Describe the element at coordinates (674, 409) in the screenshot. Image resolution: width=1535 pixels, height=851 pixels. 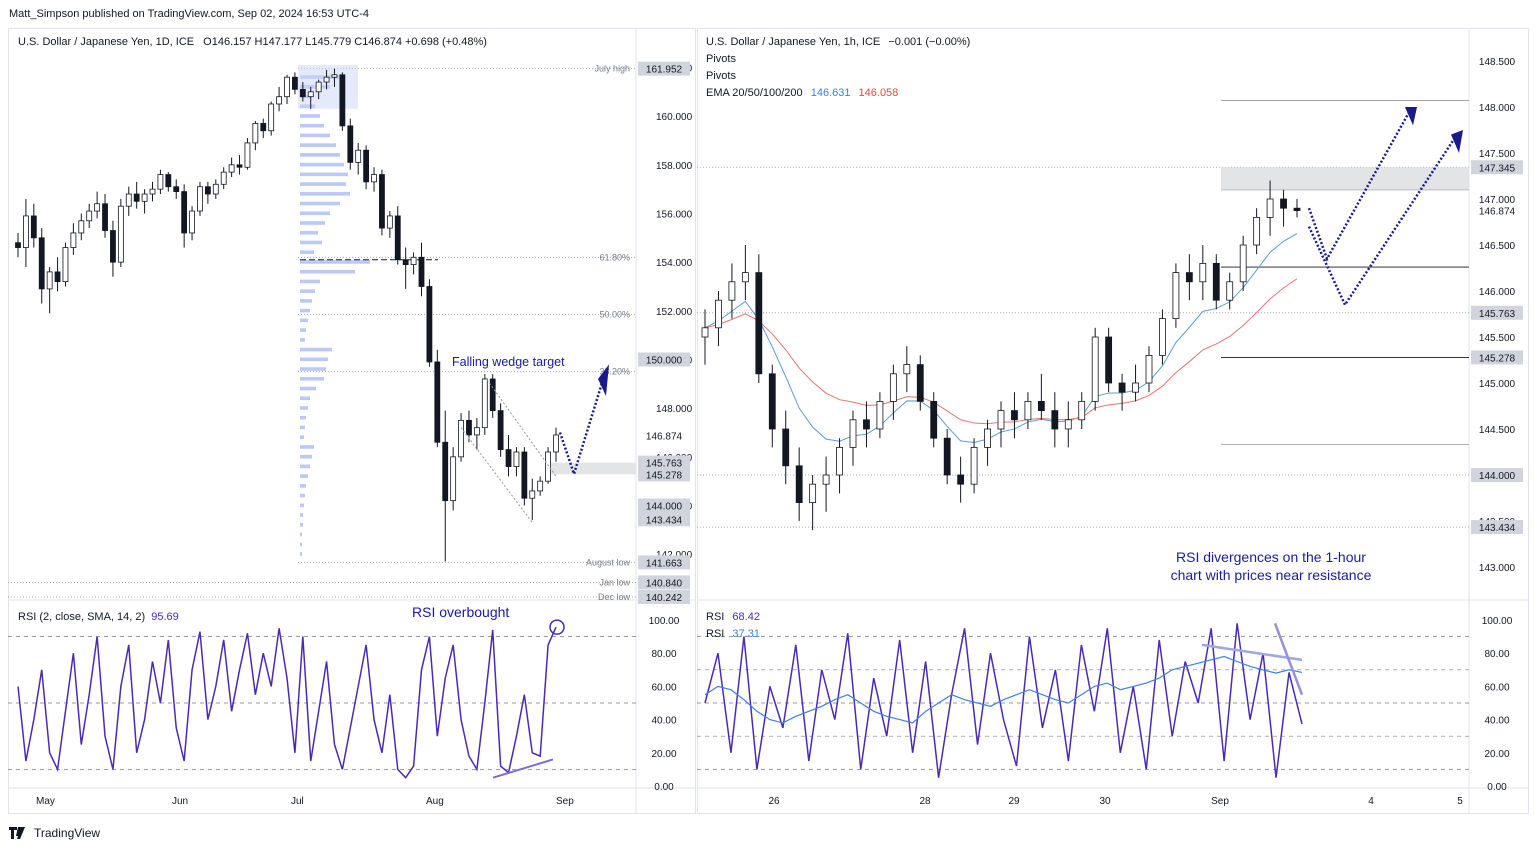
I see `left-price-tick: 148.000` at that location.